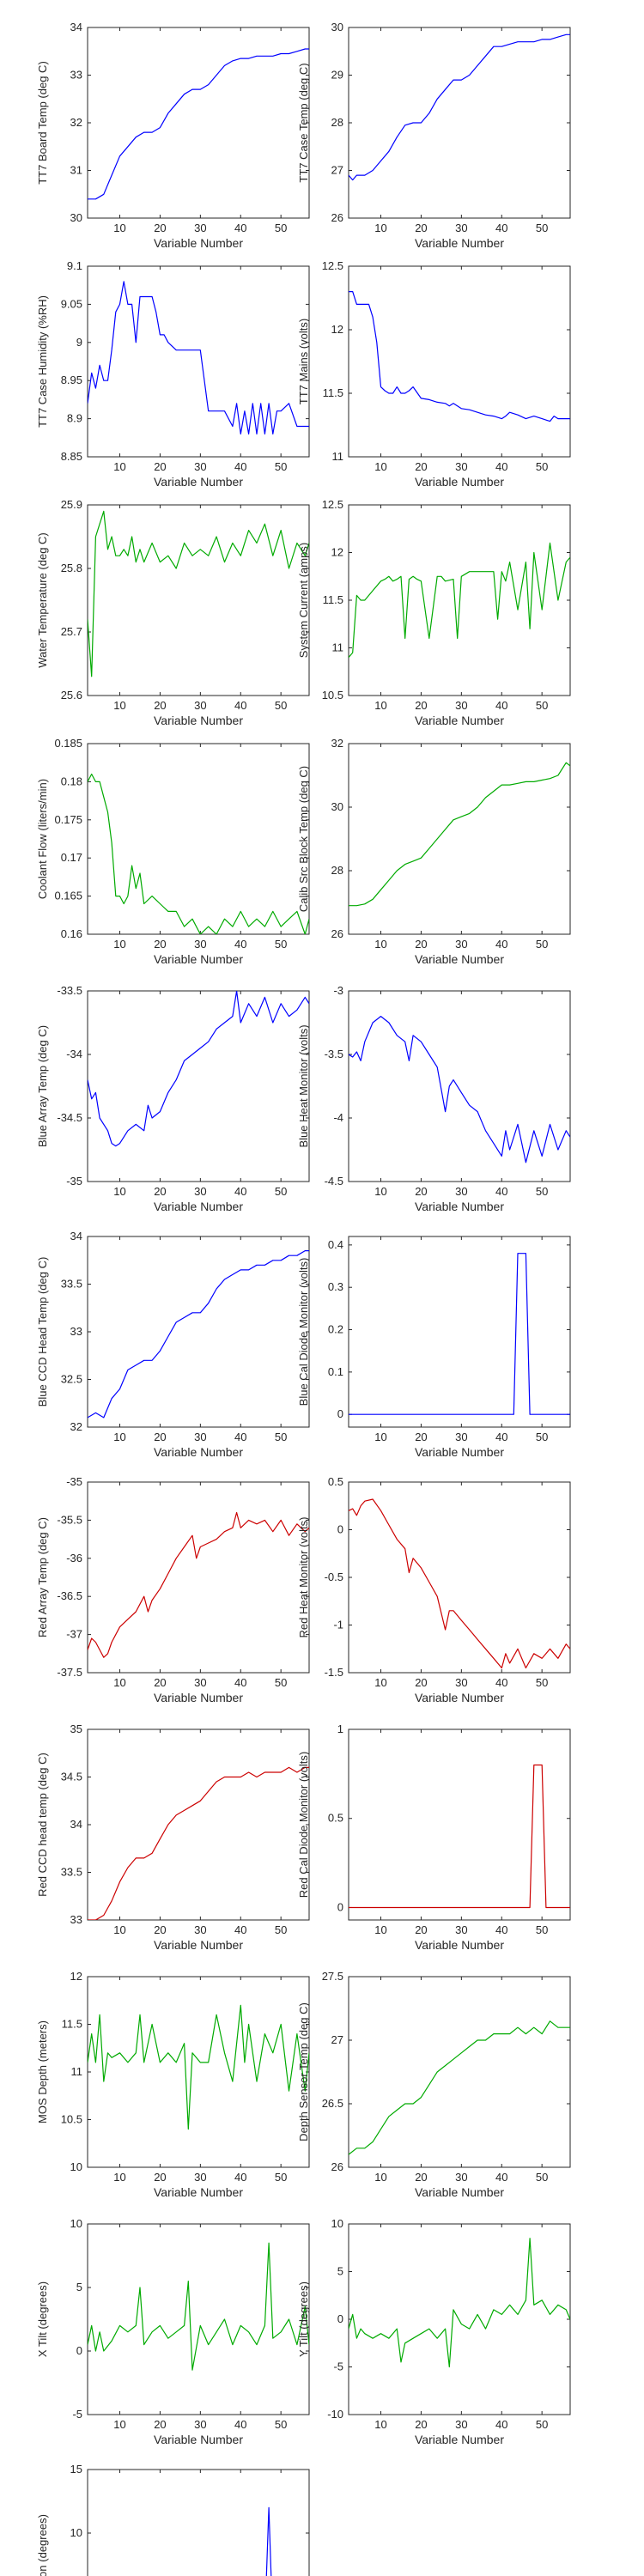  Describe the element at coordinates (42, 1577) in the screenshot. I see `y-axis-label: Red Array Temp (deg C)` at that location.